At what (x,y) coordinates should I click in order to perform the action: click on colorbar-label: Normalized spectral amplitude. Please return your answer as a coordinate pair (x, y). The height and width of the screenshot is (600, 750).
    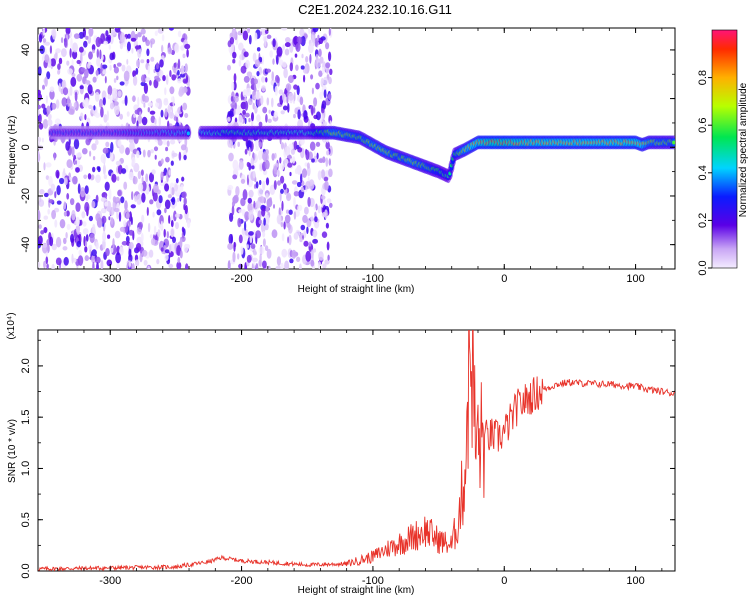
    Looking at the image, I should click on (743, 149).